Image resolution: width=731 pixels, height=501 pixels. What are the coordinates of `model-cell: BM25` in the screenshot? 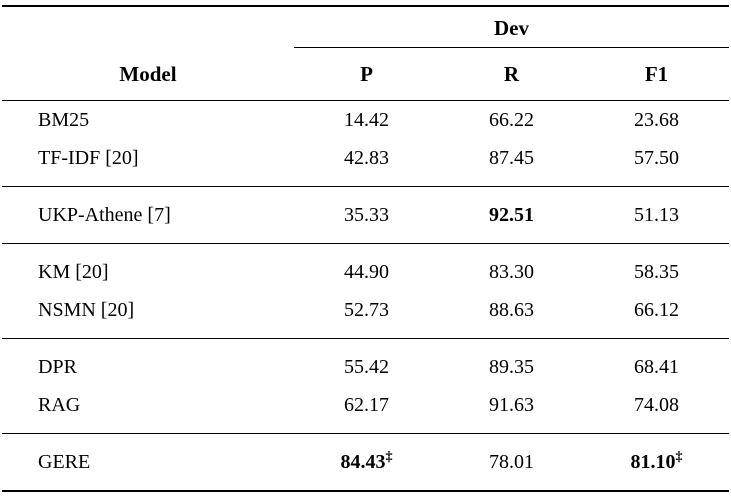 It's located at (64, 120).